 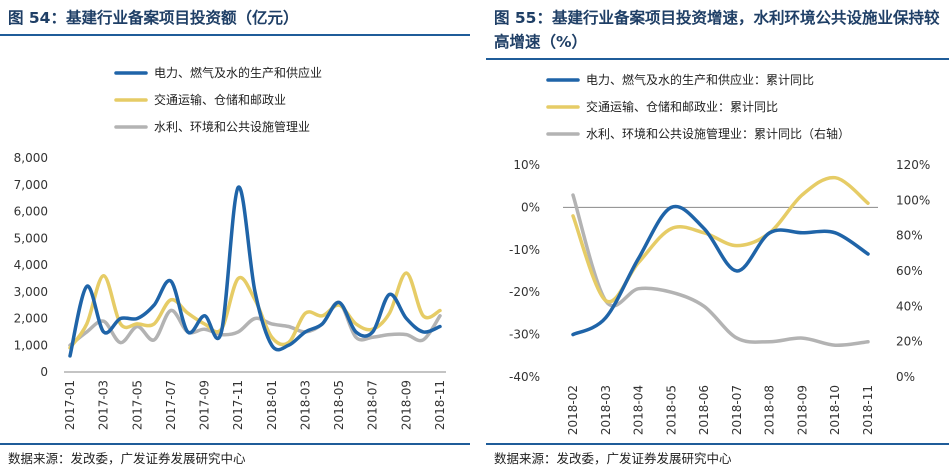 What do you see at coordinates (909, 306) in the screenshot?
I see `y-right-tick-label: 40%` at bounding box center [909, 306].